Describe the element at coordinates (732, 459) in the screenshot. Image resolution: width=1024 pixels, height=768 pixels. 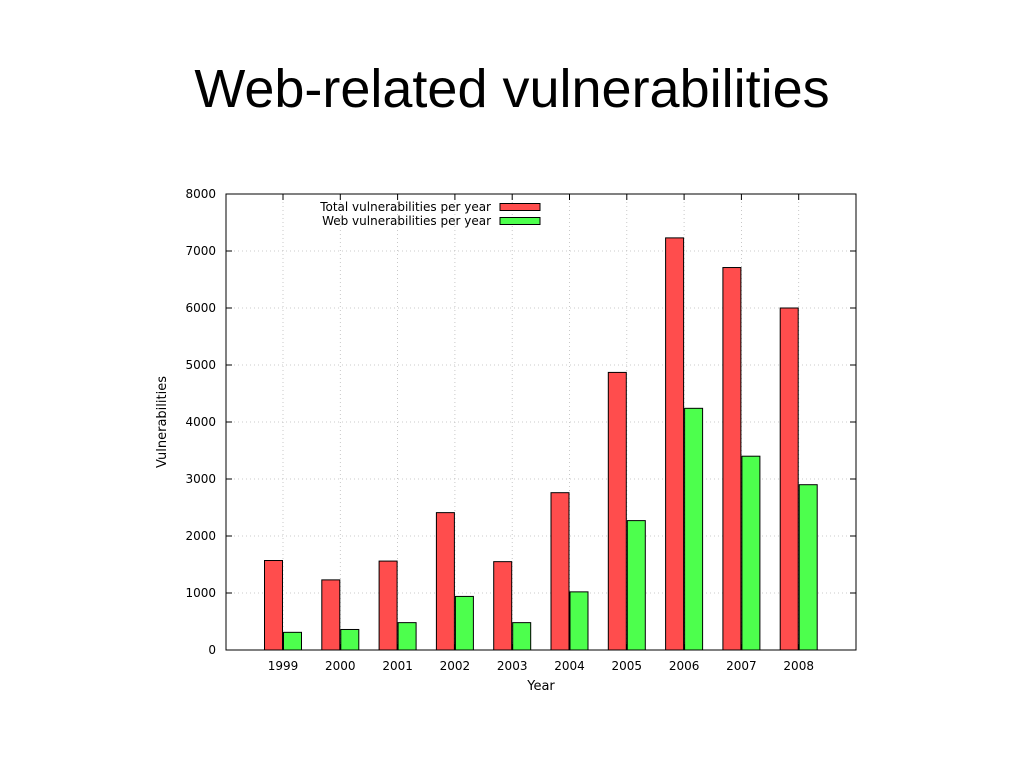
I see `bar-total-2007` at that location.